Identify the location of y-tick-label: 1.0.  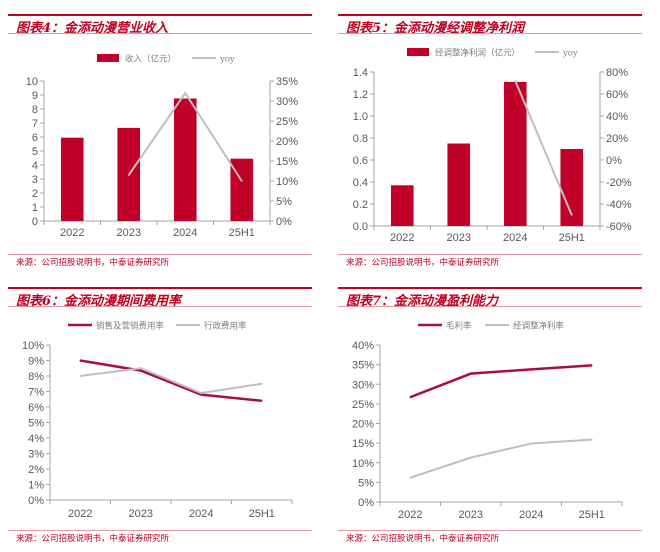
(360, 117).